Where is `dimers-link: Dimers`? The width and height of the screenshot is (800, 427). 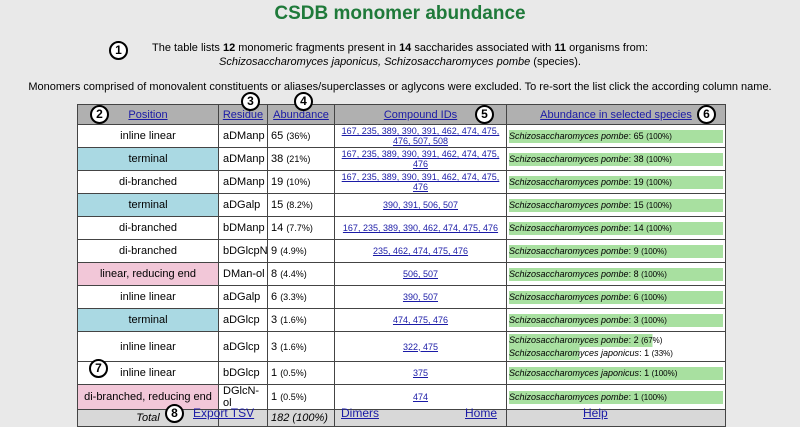
dimers-link: Dimers is located at coordinates (360, 413).